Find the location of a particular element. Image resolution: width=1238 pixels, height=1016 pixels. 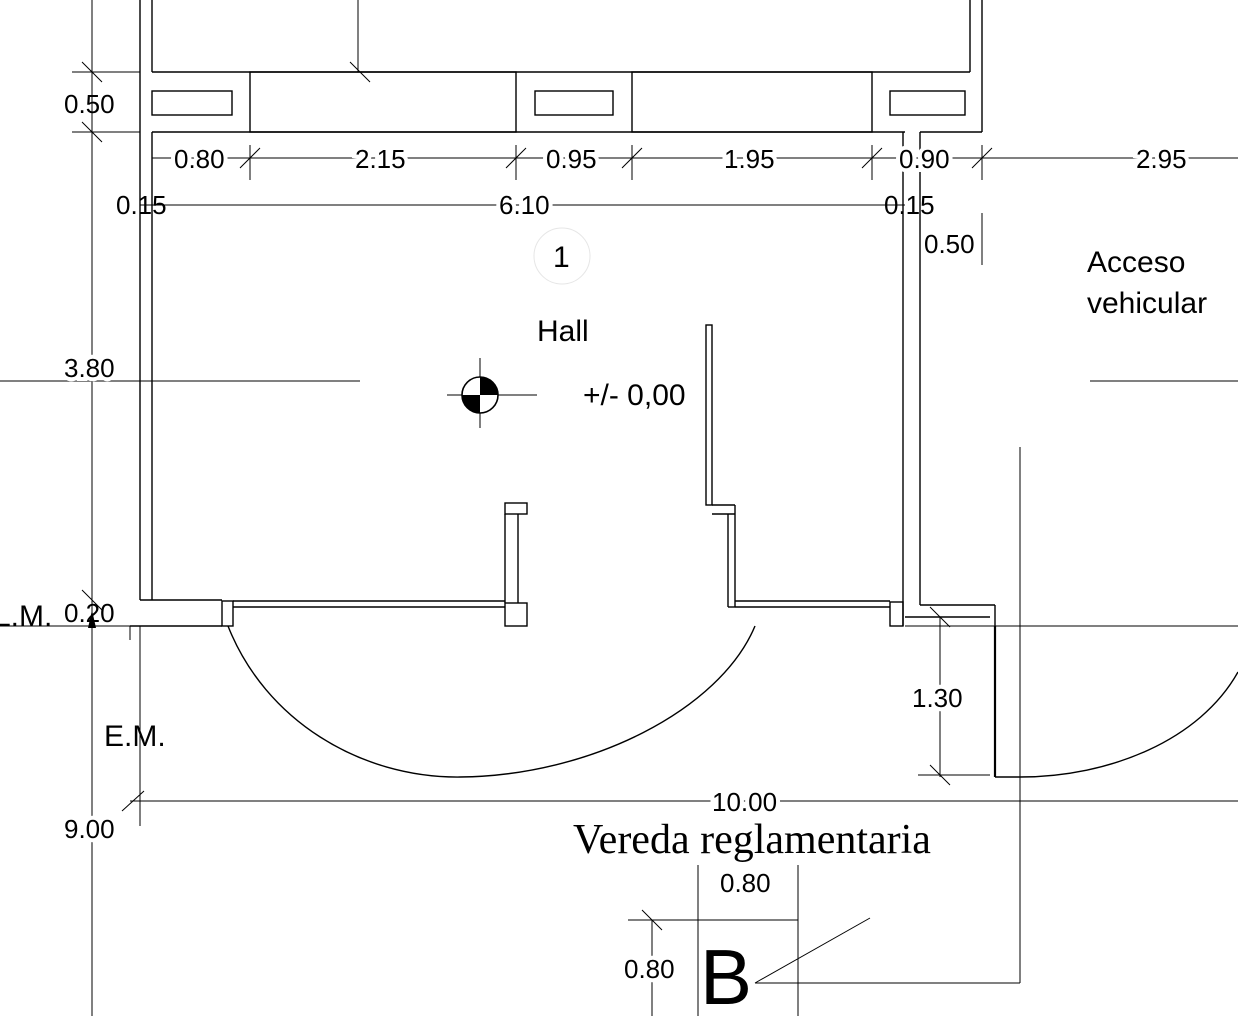

room-number: 1 is located at coordinates (561, 257).